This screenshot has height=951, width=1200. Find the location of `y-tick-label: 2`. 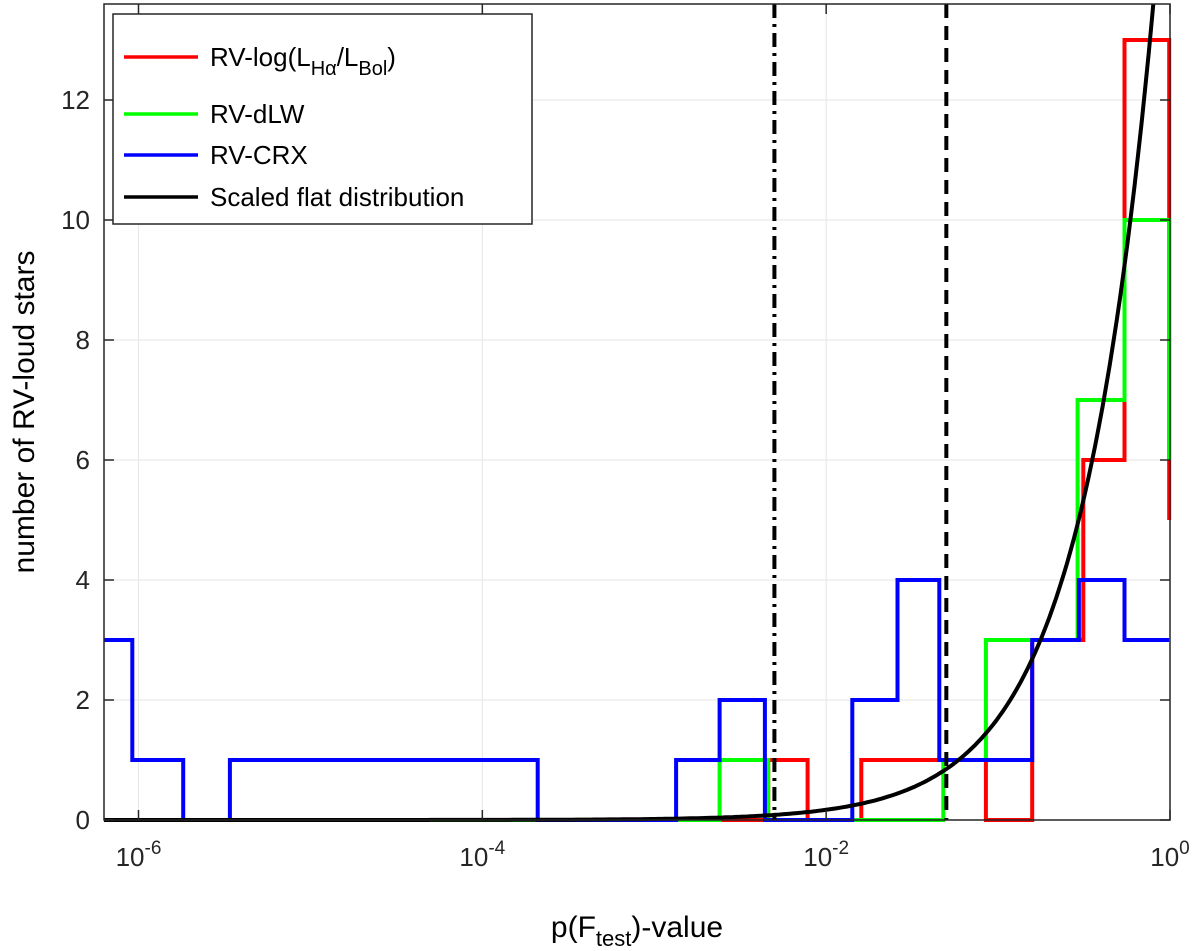

y-tick-label: 2 is located at coordinates (83, 700).